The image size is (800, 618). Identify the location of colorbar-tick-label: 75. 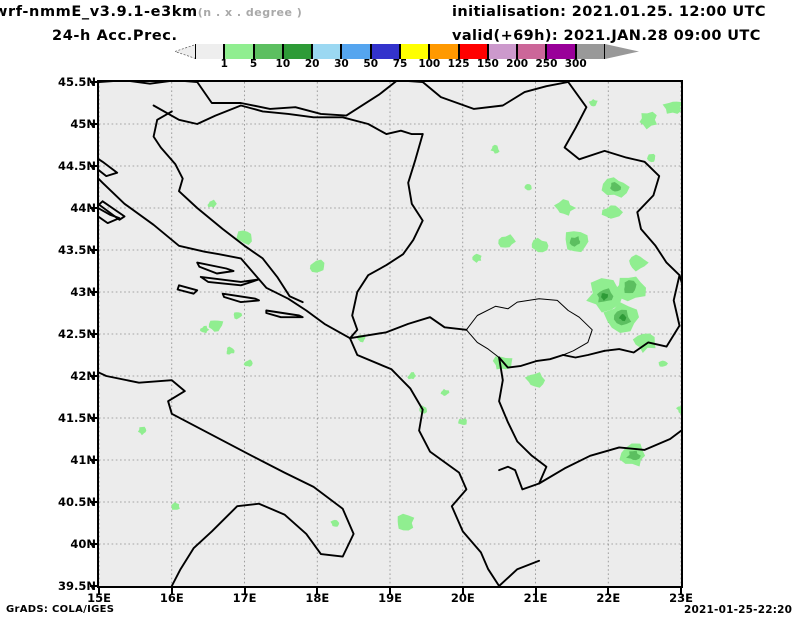
(400, 64).